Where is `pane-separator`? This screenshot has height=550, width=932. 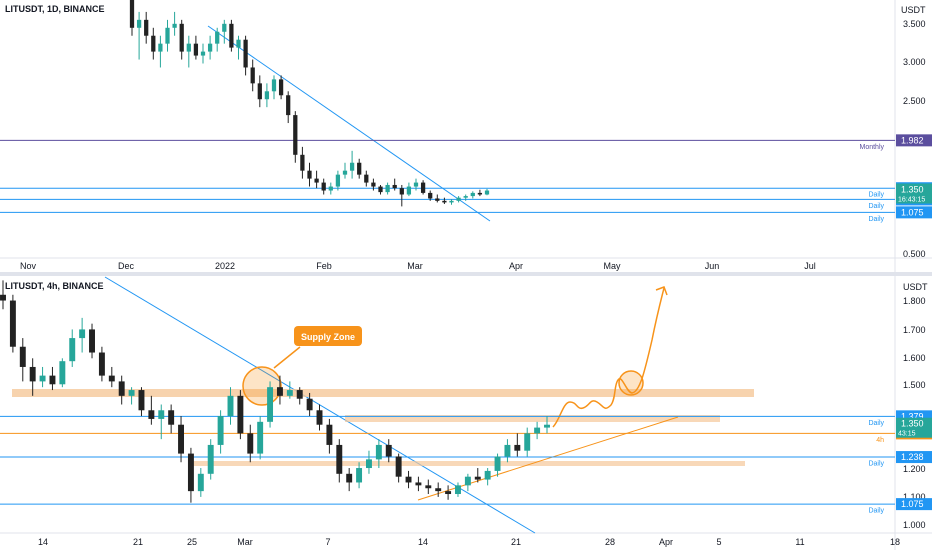 pane-separator is located at coordinates (466, 274).